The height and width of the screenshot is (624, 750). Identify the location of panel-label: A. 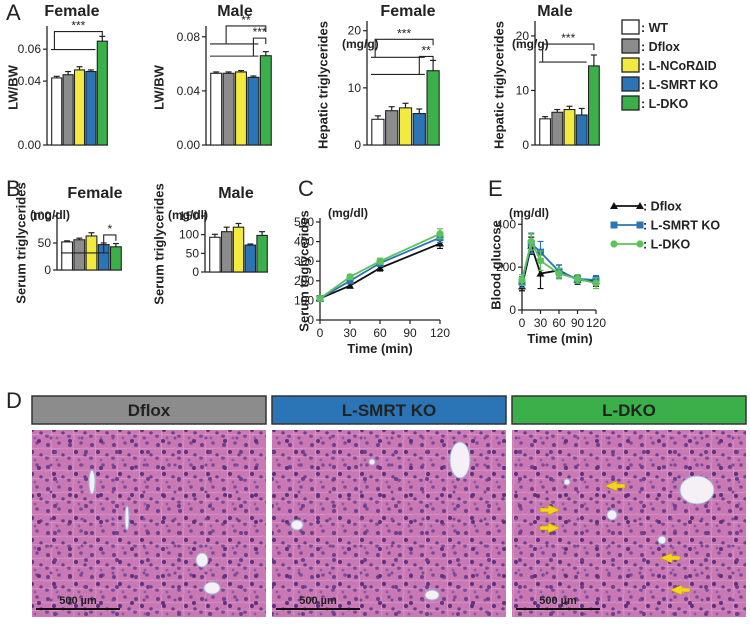
(13, 12).